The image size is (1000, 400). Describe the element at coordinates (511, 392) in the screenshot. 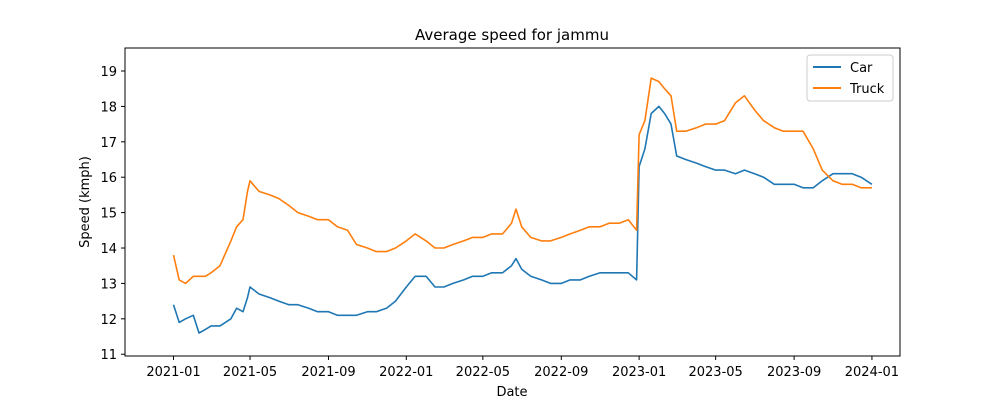

I see `x-axis-title: Date` at that location.